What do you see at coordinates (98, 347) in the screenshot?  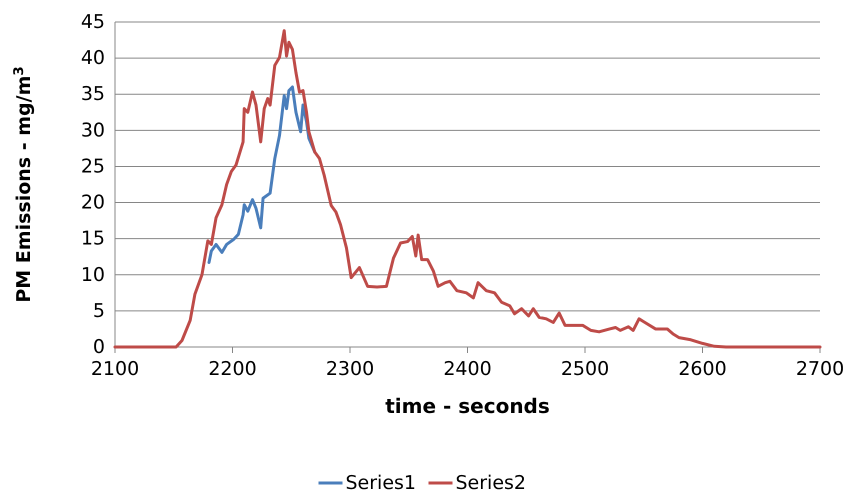 I see `y-tick-label: 0` at bounding box center [98, 347].